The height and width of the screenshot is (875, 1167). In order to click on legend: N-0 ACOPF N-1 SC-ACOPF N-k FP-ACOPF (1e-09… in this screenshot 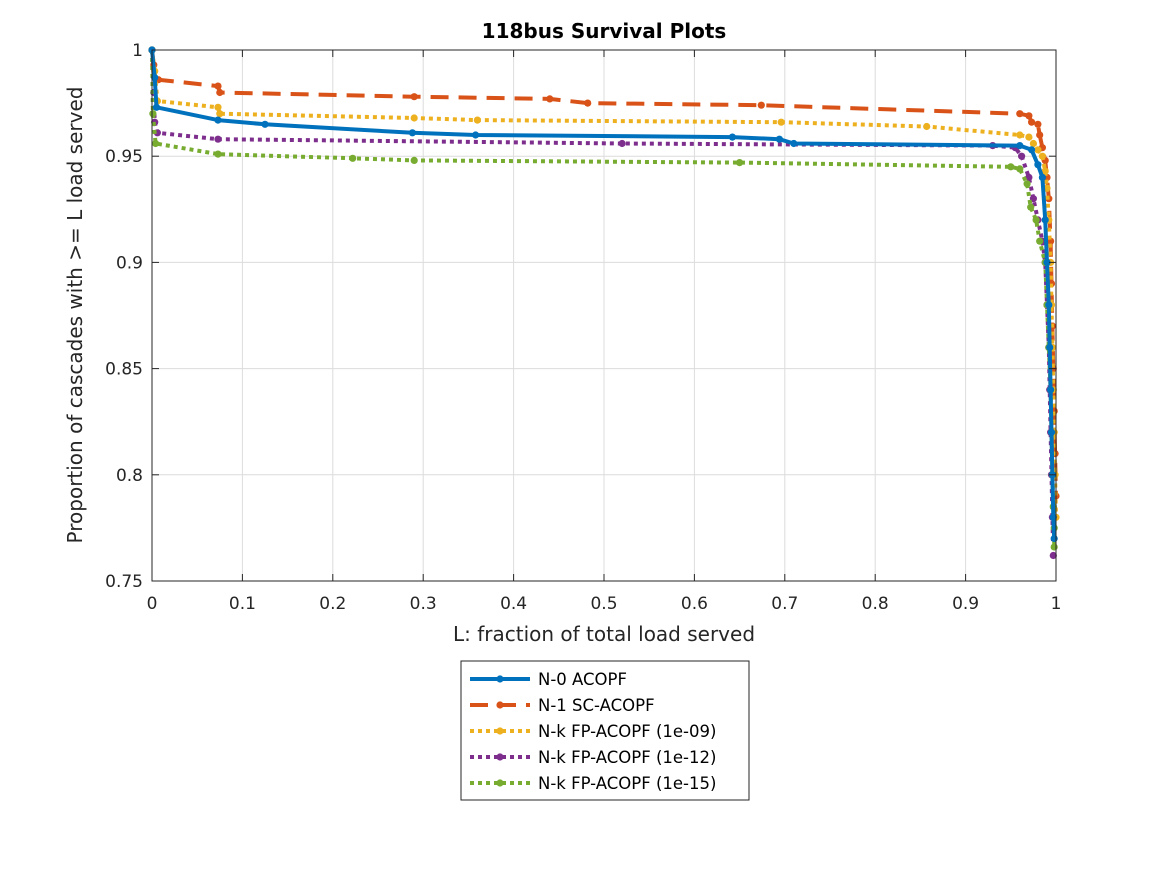, I will do `click(605, 730)`.